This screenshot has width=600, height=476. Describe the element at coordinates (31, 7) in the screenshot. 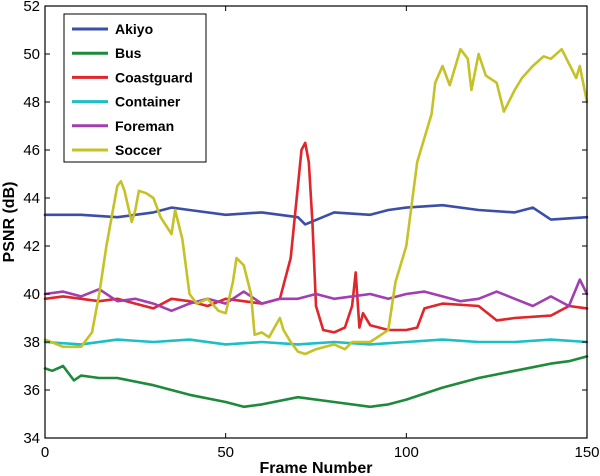

I see `y-tick-label: 52` at that location.